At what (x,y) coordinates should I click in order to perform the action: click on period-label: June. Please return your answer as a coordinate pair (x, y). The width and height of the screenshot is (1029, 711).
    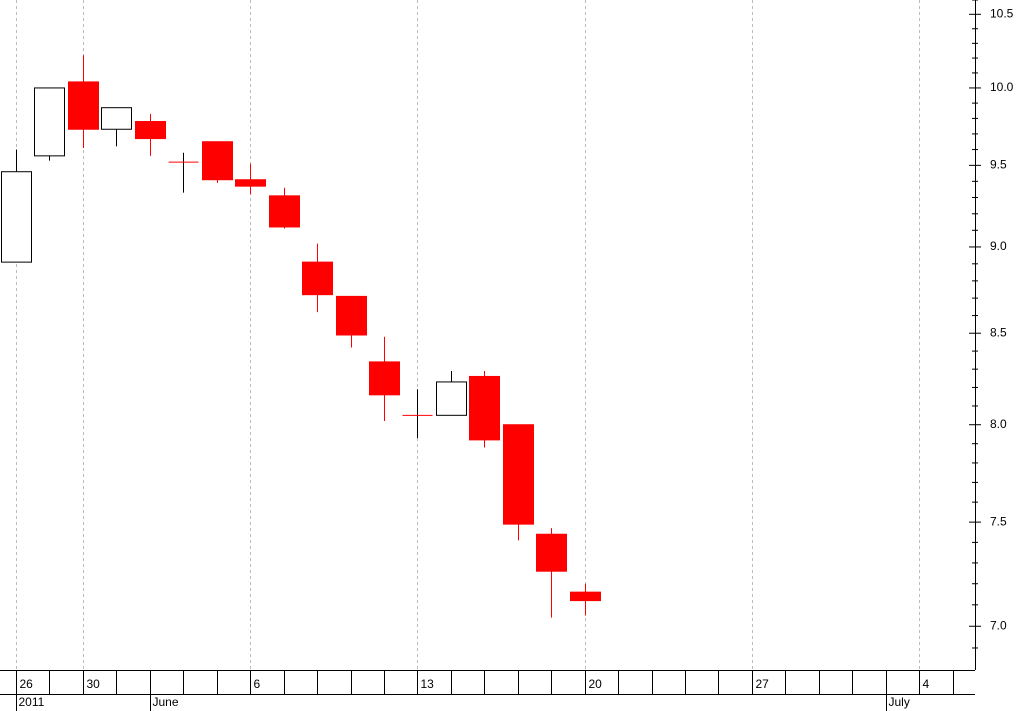
    Looking at the image, I should click on (166, 702).